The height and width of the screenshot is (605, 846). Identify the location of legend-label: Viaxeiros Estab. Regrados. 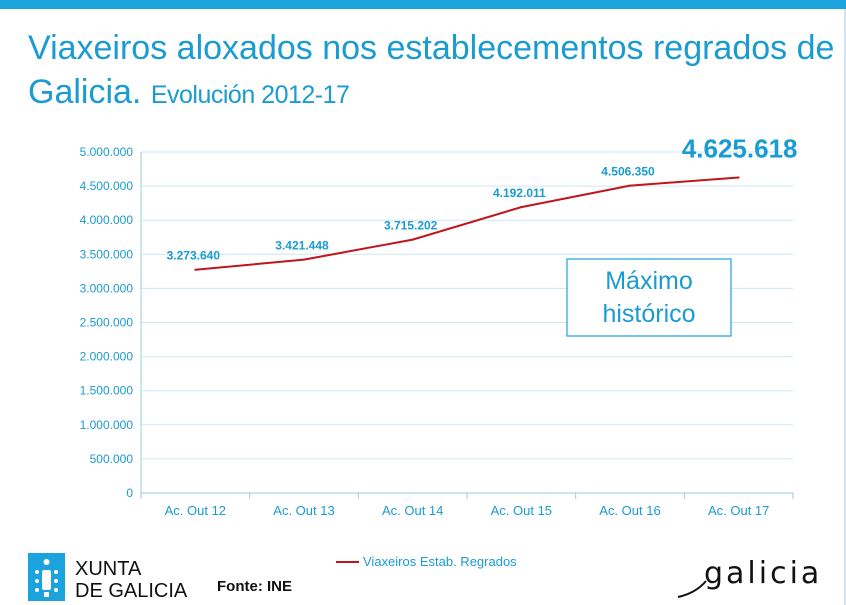
(440, 561).